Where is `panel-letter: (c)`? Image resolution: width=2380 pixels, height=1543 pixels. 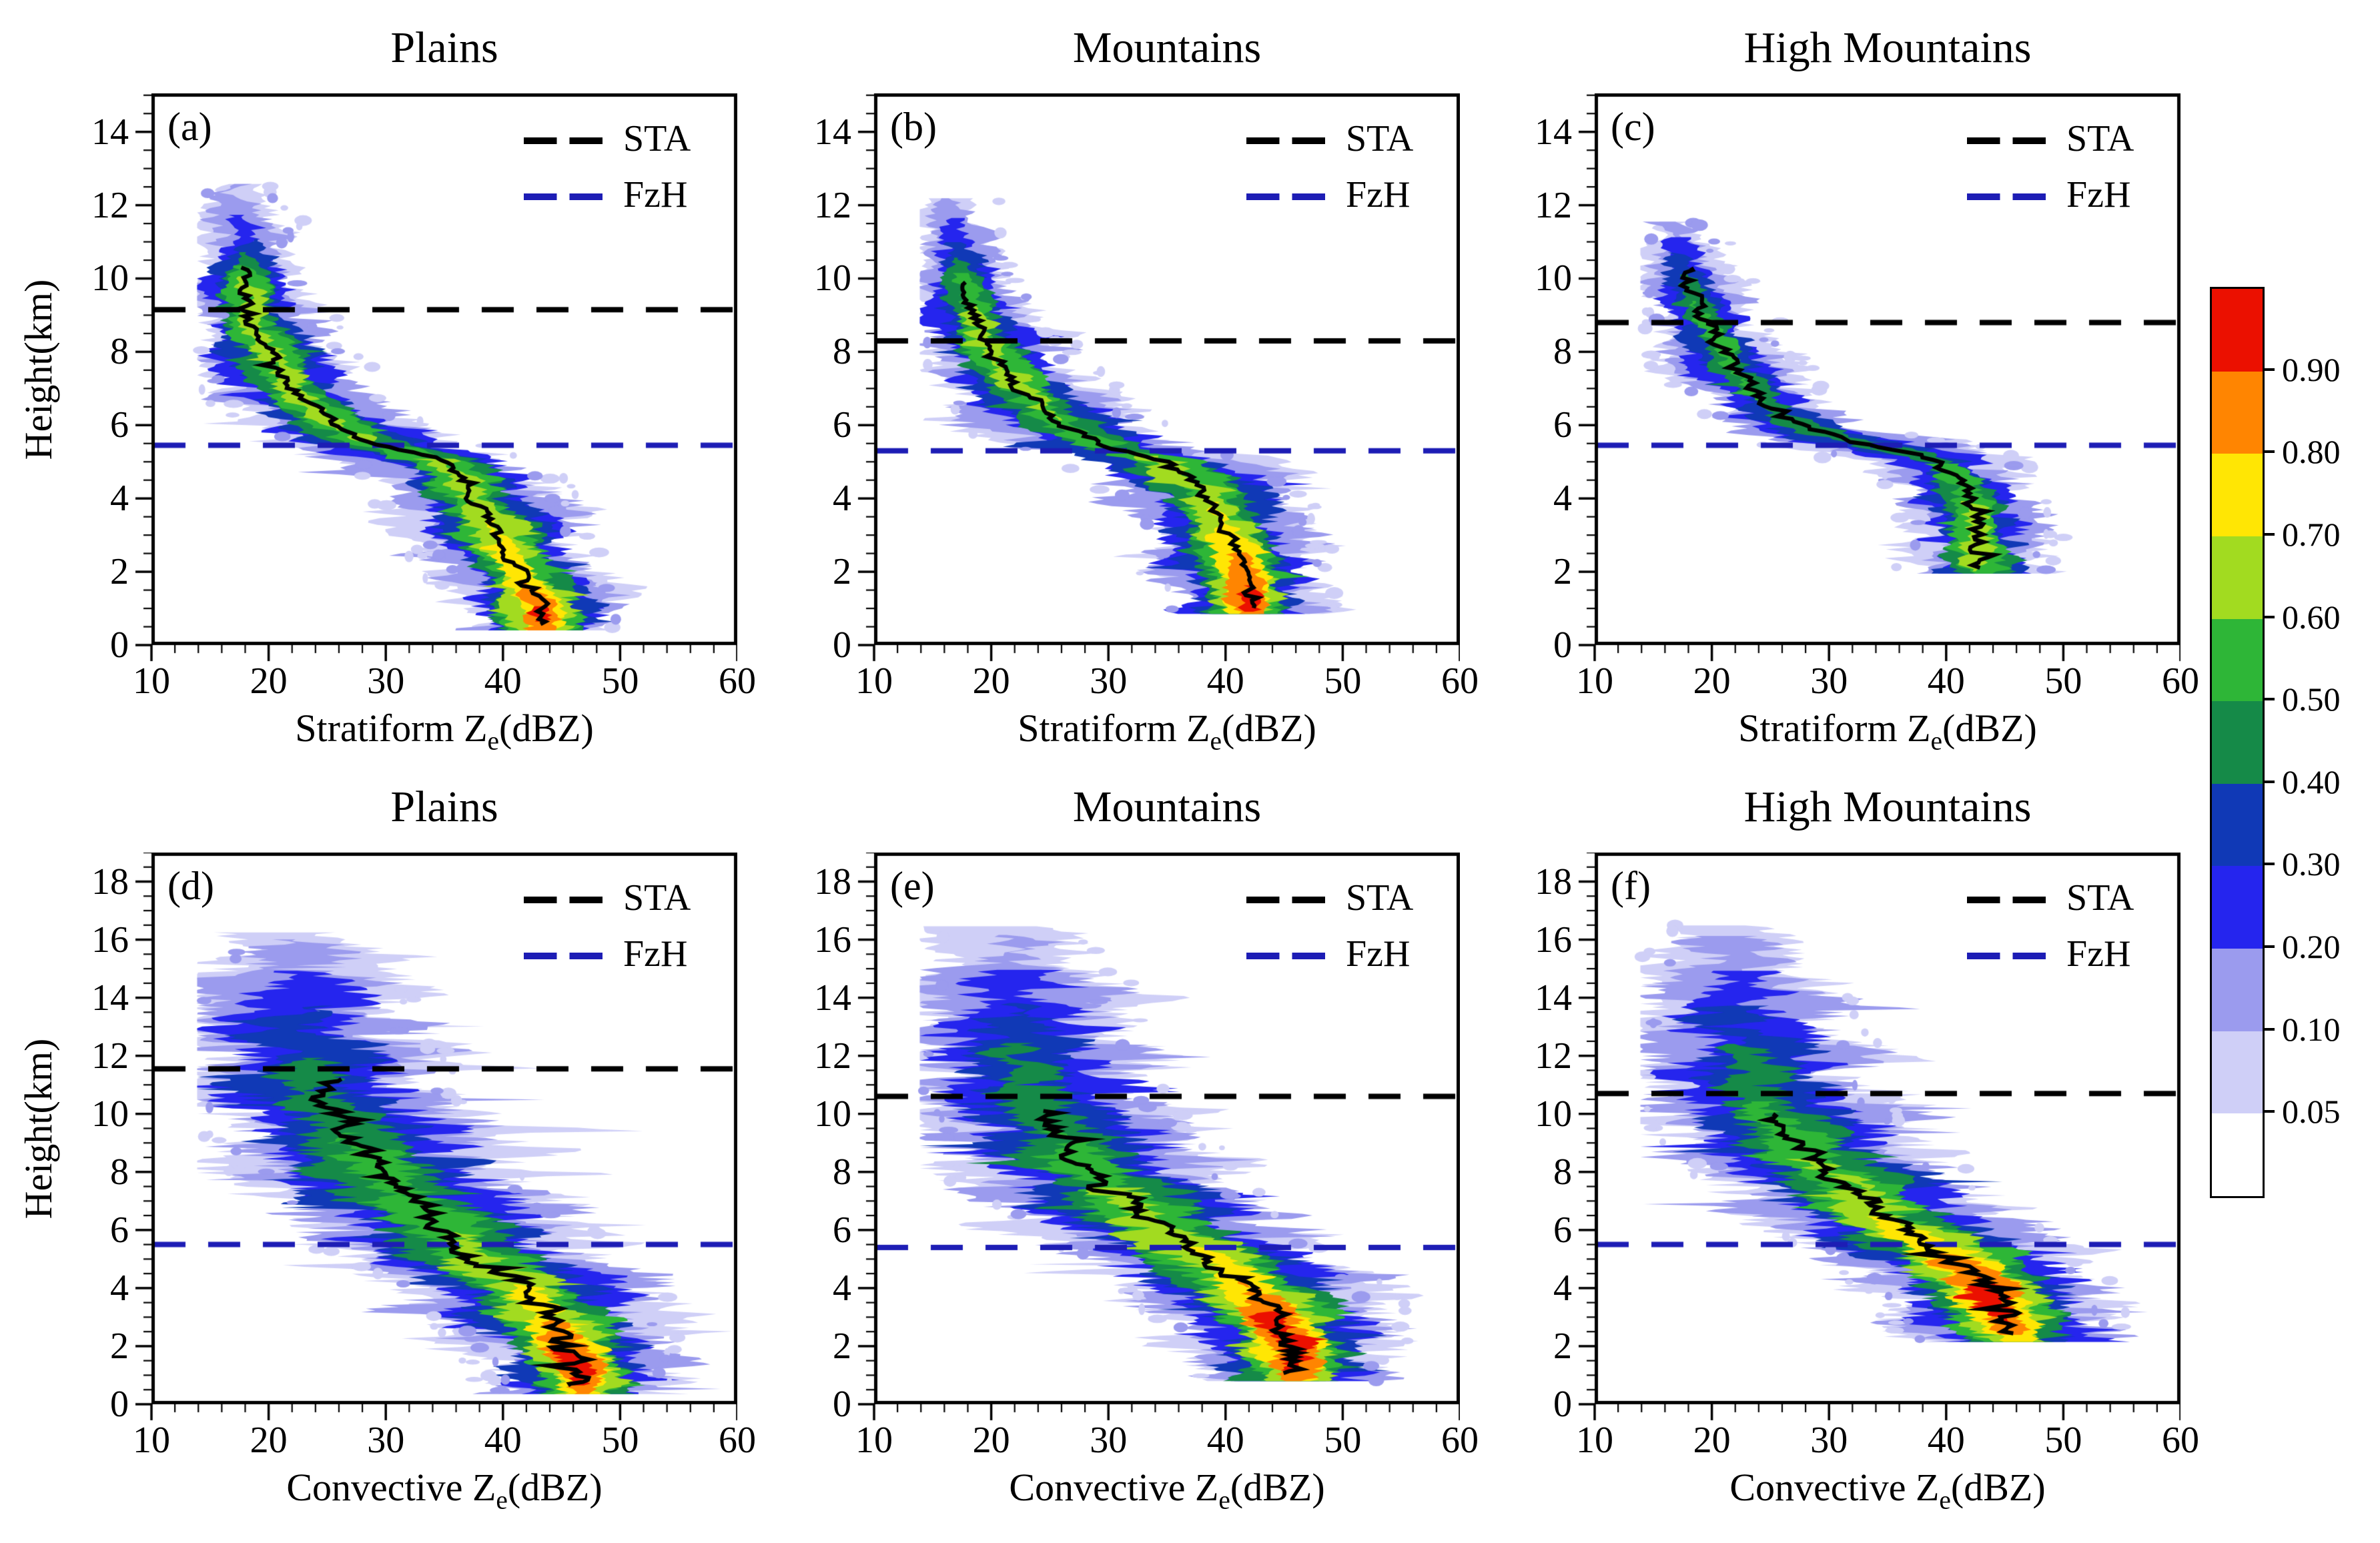
panel-letter: (c) is located at coordinates (1633, 127).